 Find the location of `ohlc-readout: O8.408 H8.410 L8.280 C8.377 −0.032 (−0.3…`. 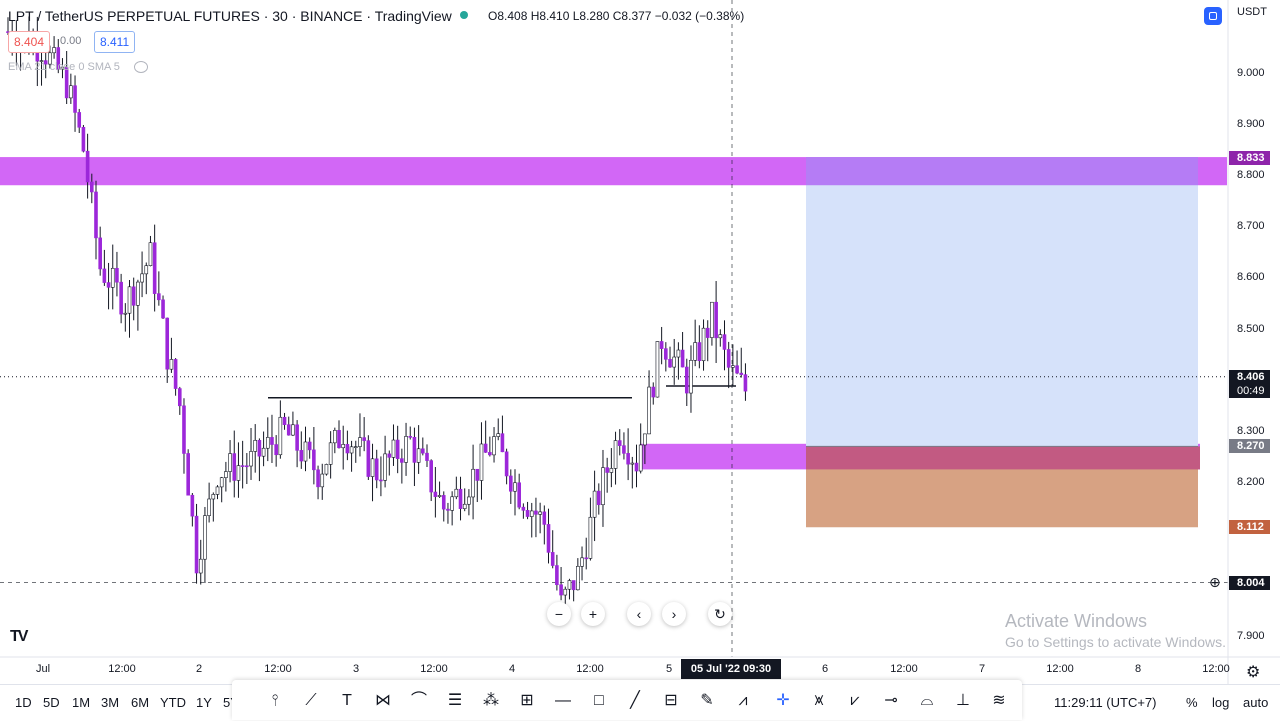

ohlc-readout: O8.408 H8.410 L8.280 C8.377 −0.032 (−0.3… is located at coordinates (616, 16).